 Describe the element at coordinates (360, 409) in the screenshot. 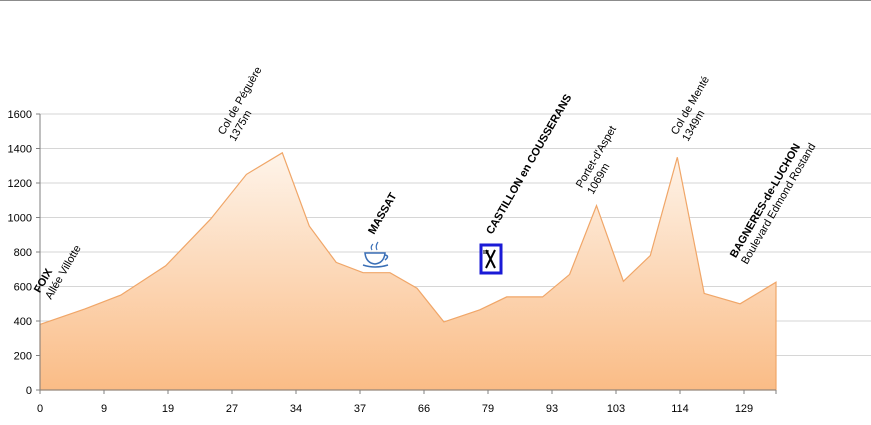

I see `x-tick-label: 37` at that location.